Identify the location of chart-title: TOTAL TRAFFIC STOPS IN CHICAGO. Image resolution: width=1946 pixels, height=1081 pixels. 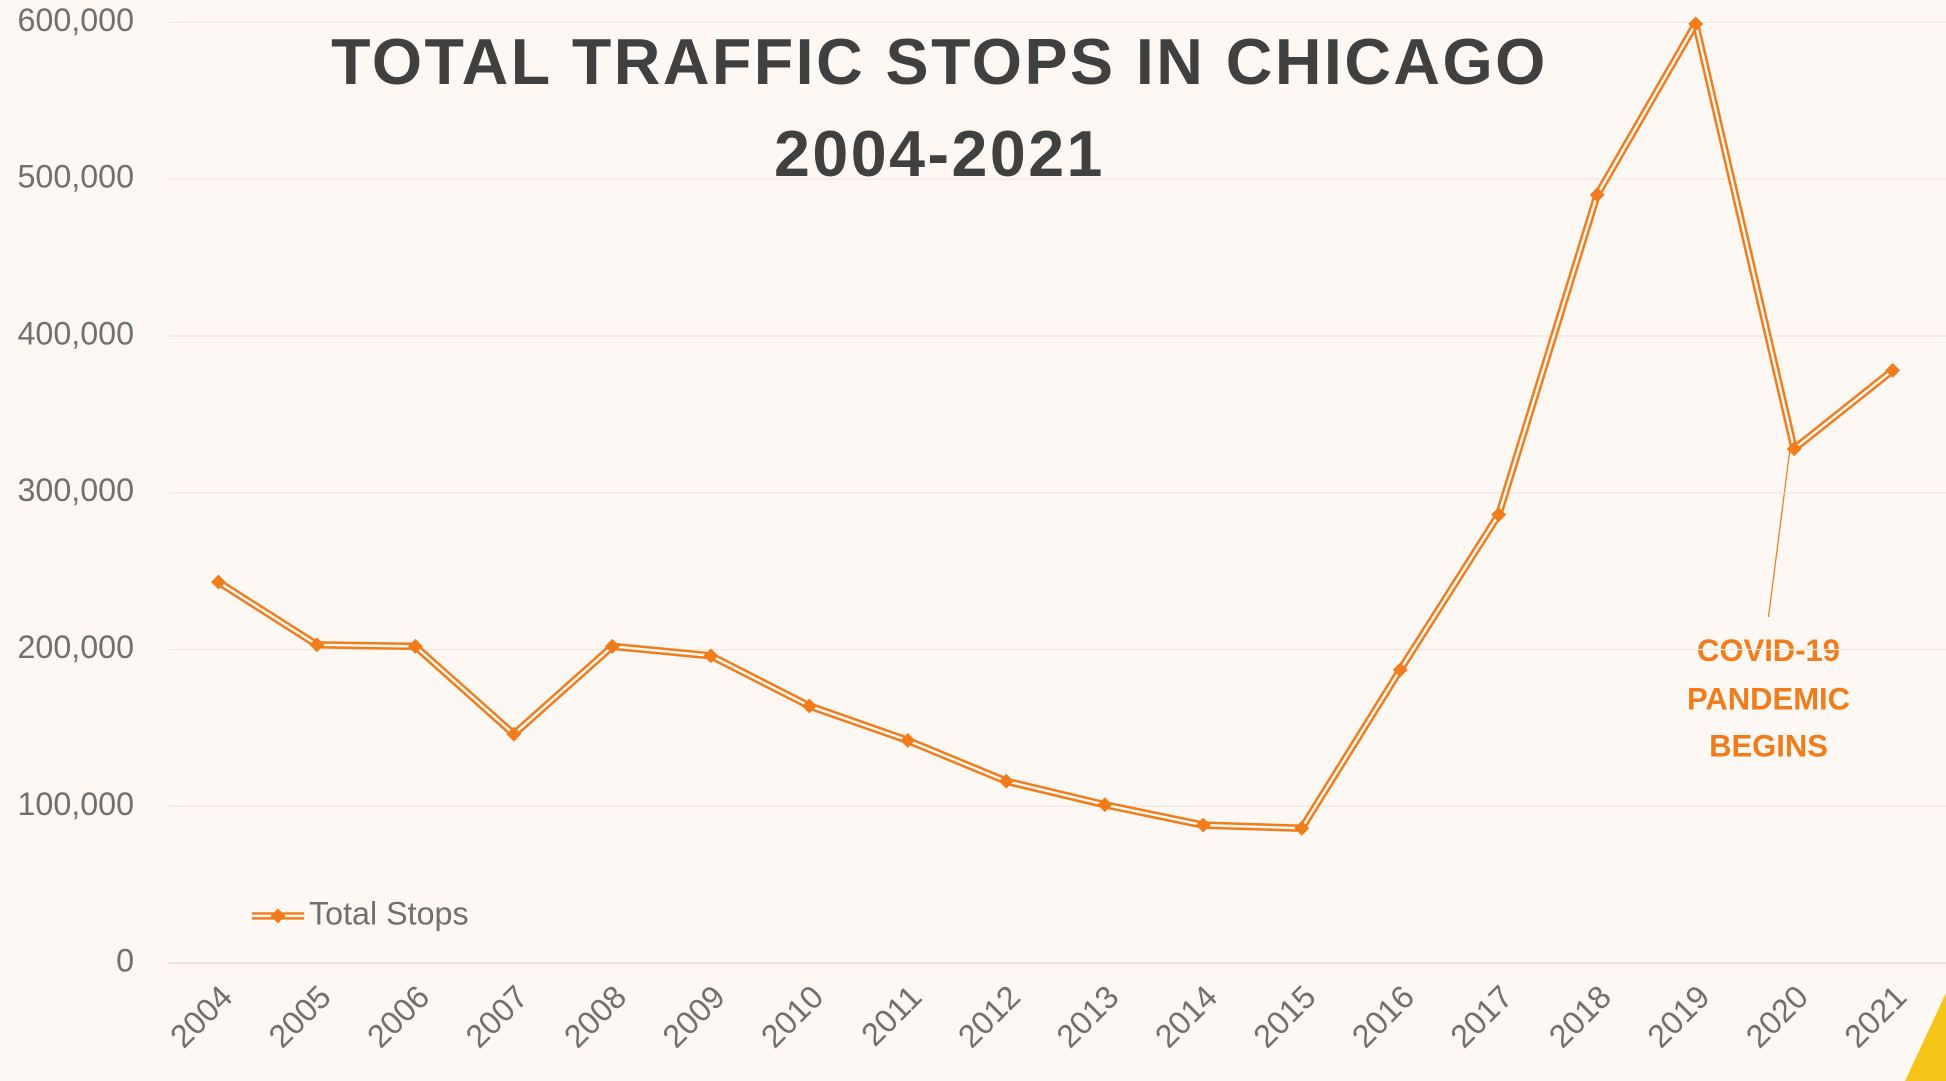
(939, 62).